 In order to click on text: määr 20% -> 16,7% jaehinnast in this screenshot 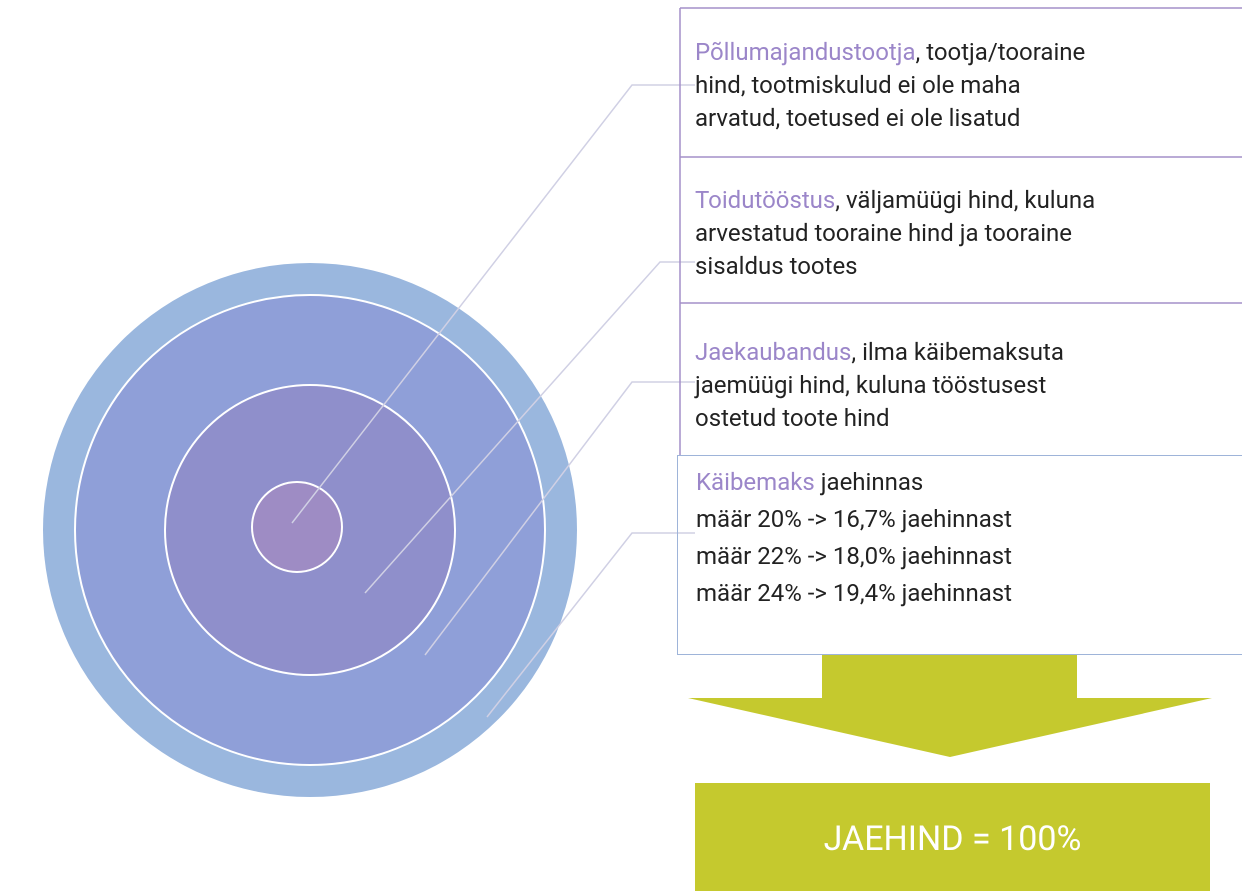, I will do `click(854, 519)`.